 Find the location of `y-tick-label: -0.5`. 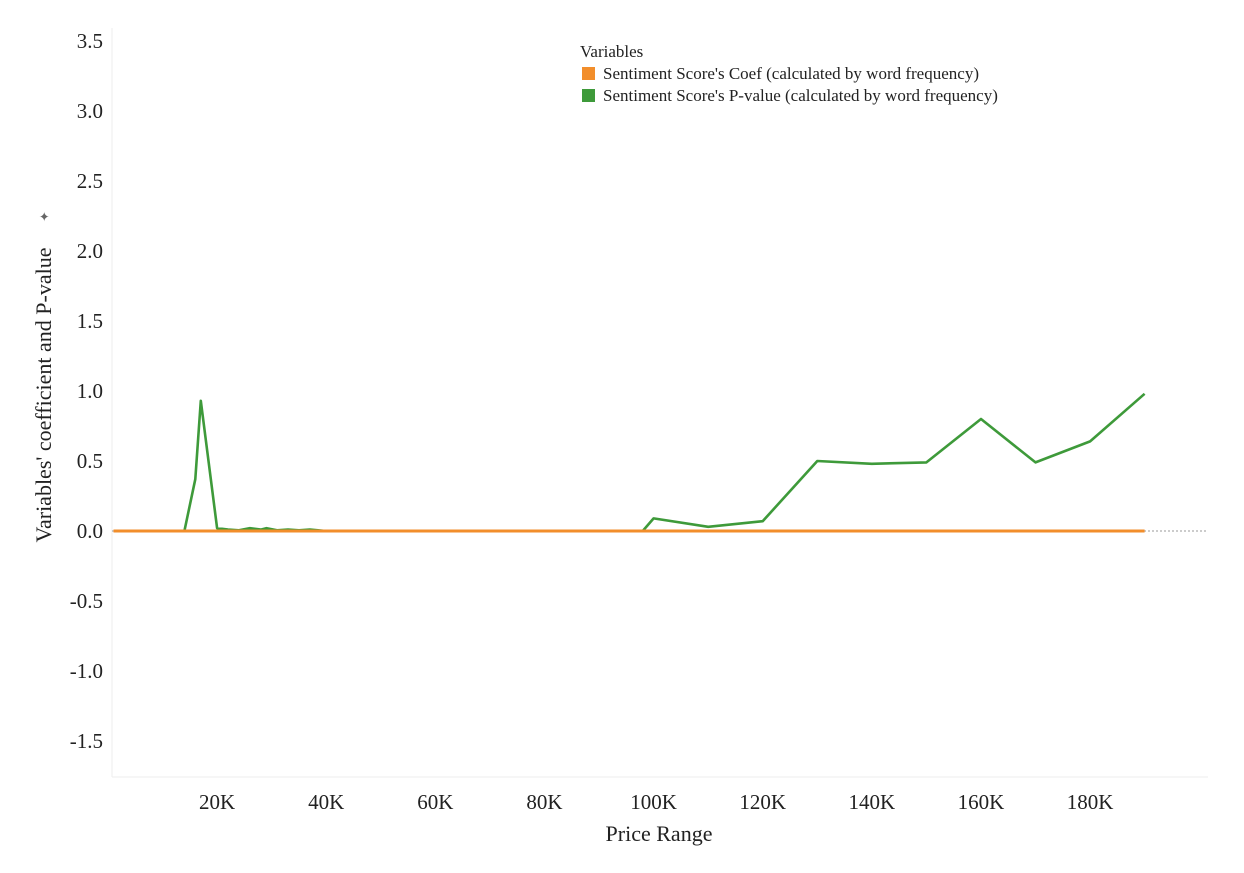

y-tick-label: -0.5 is located at coordinates (86, 601).